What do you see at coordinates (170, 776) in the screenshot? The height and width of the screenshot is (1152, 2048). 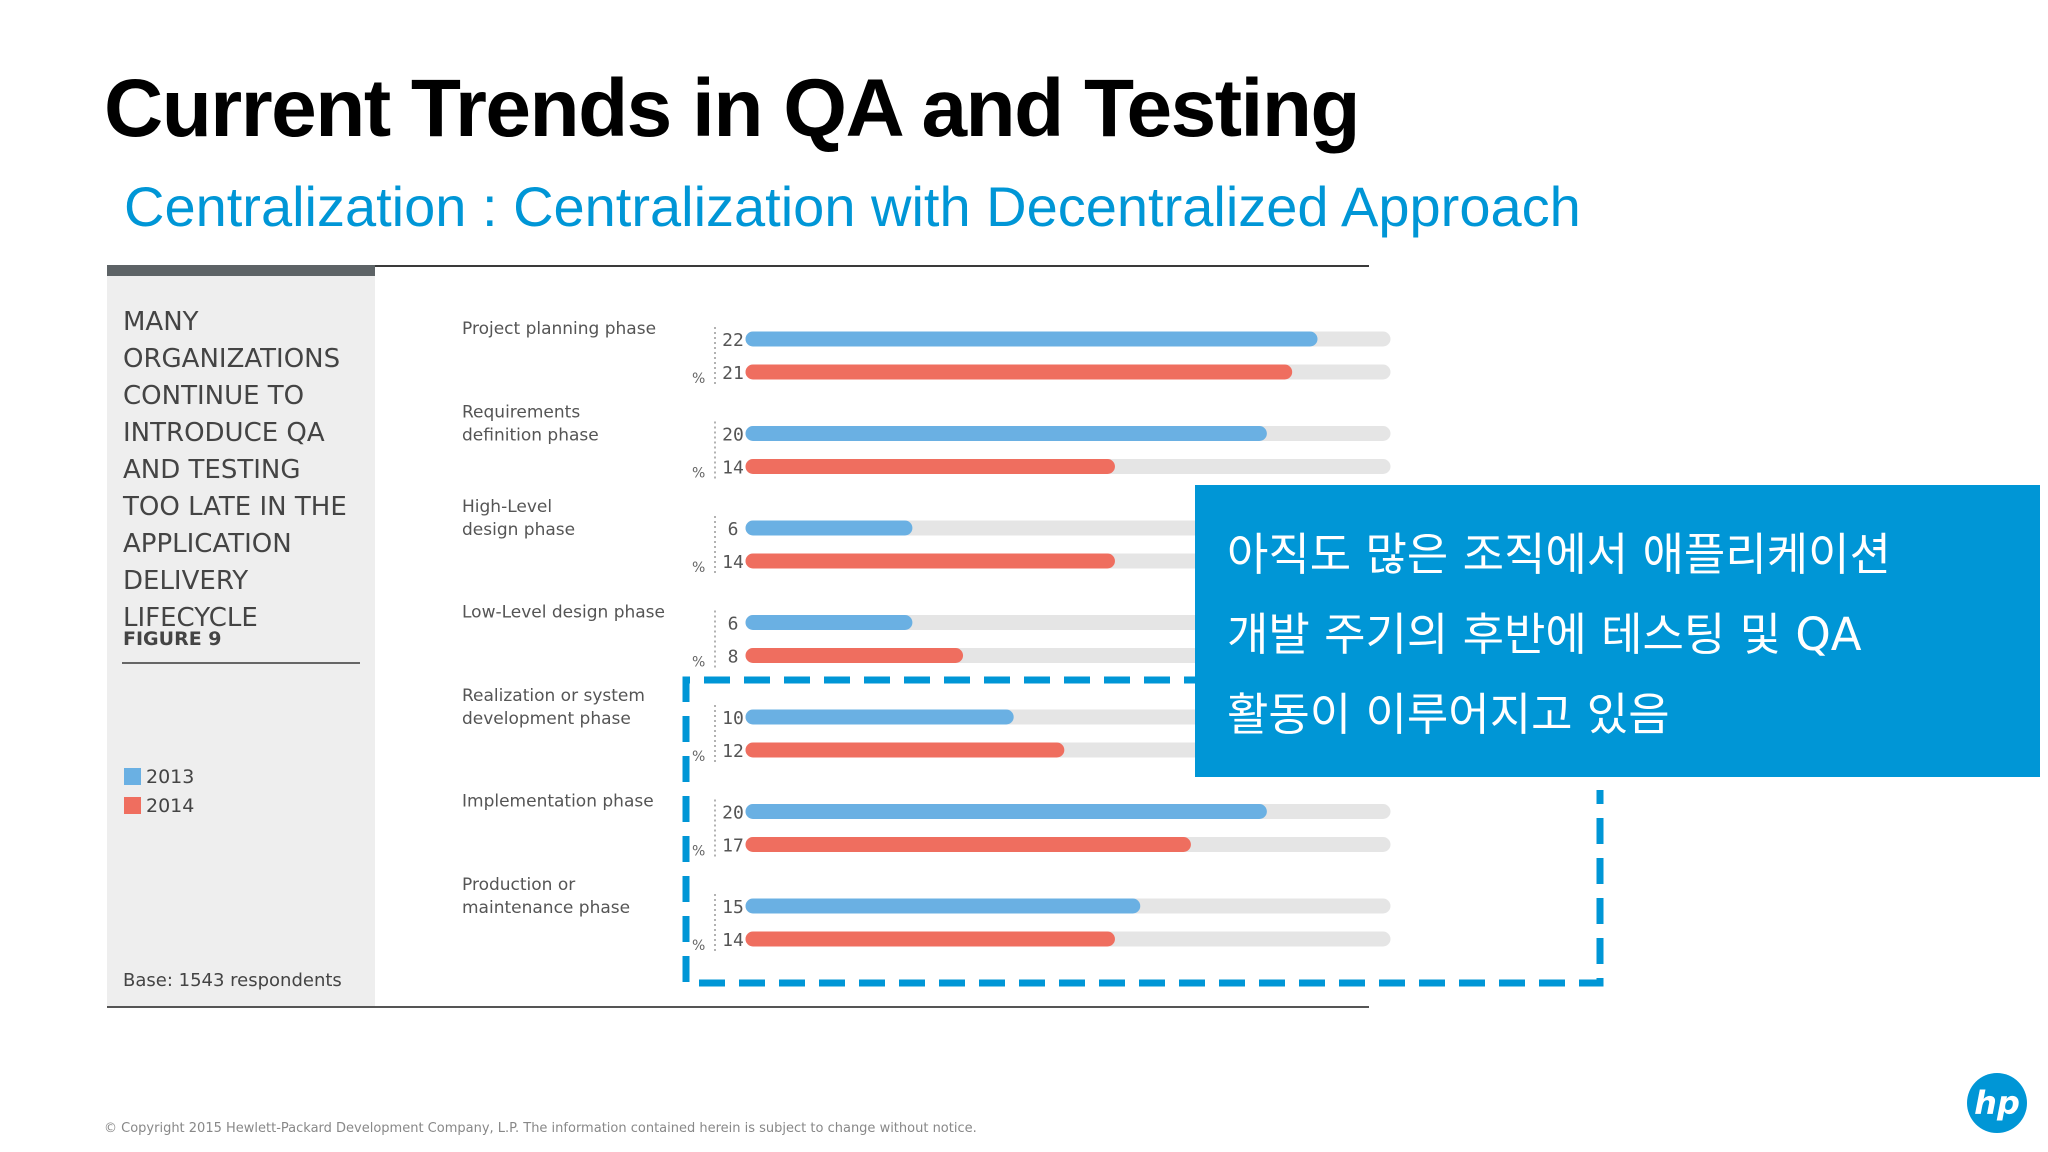 I see `legend-label-2013: 2013` at bounding box center [170, 776].